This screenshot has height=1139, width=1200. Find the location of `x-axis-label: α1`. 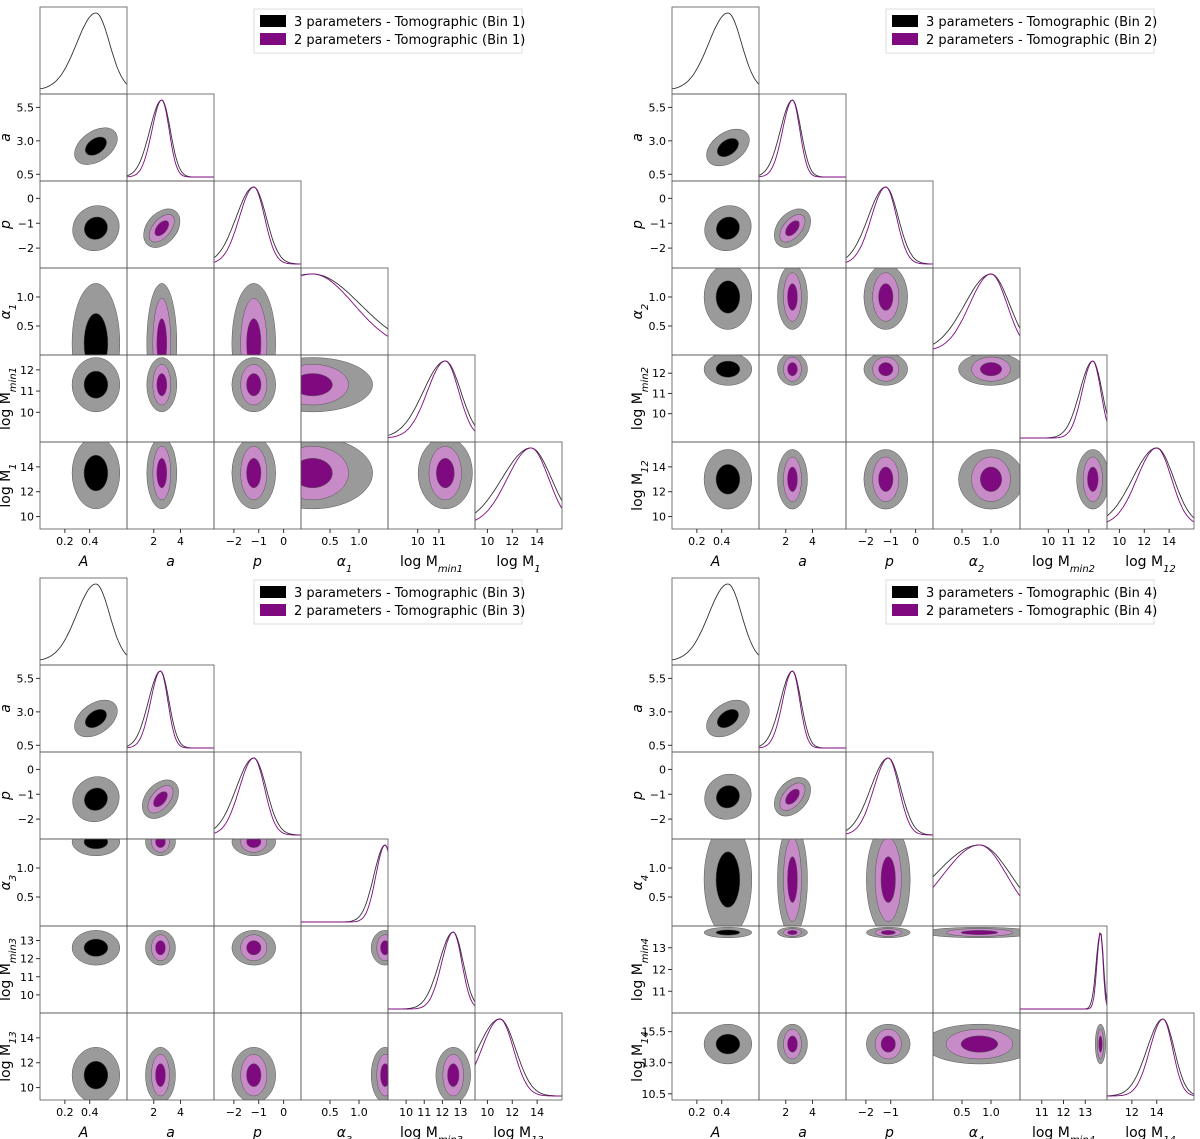

x-axis-label: α1 is located at coordinates (345, 564).